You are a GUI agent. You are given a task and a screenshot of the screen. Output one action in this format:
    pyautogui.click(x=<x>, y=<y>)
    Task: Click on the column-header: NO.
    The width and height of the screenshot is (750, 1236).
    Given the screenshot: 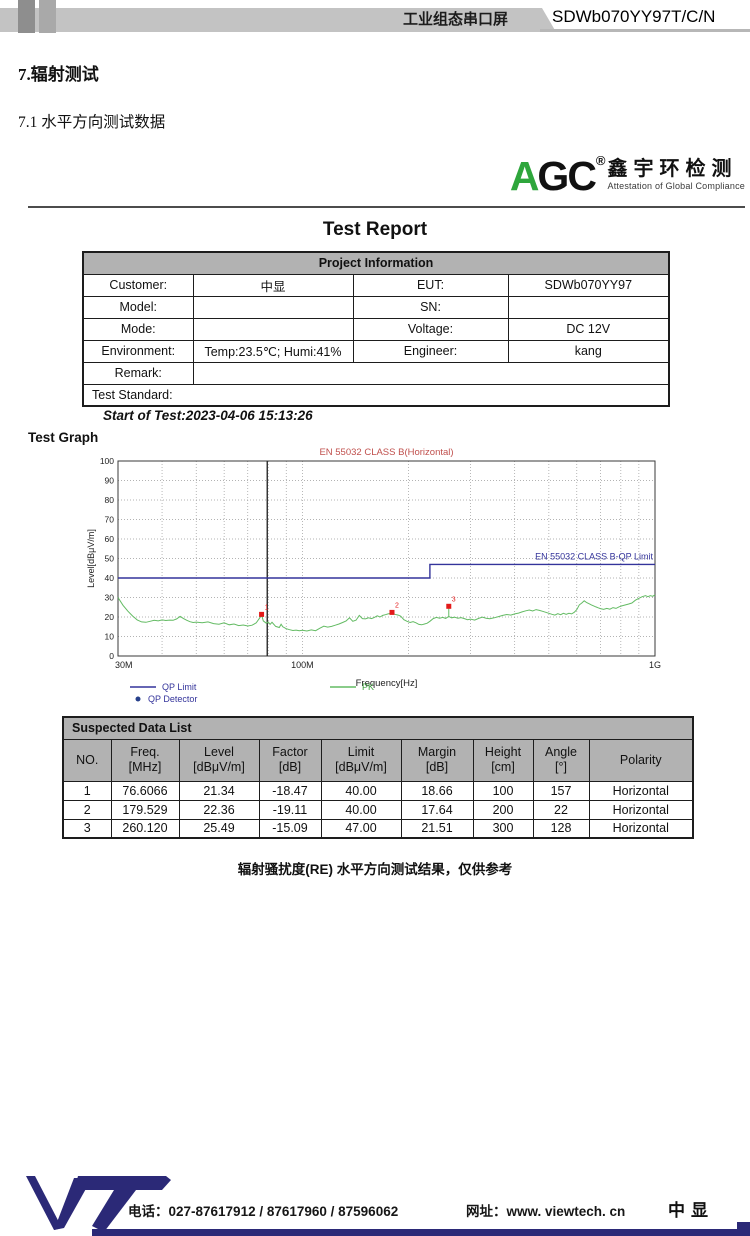 What is the action you would take?
    pyautogui.click(x=87, y=760)
    